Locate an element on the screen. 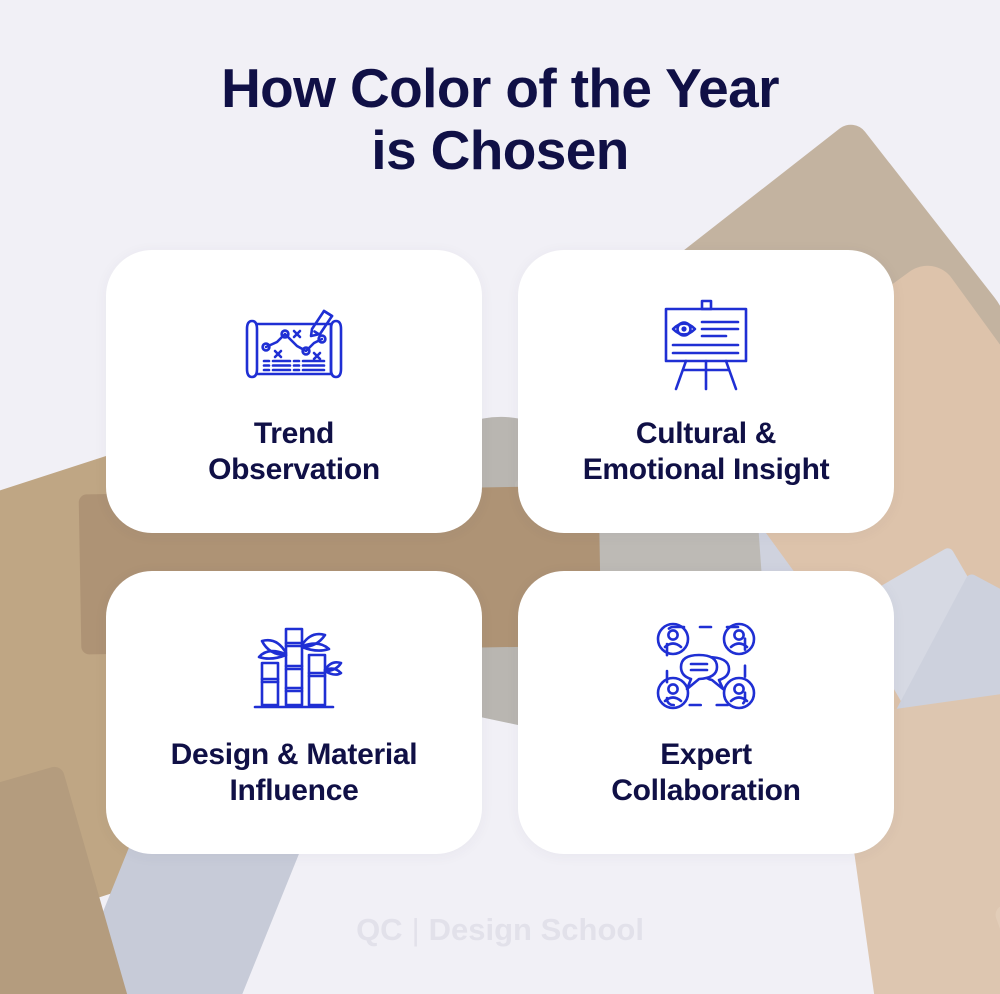 The width and height of the screenshot is (1000, 994). card-label-cultural-emotional-insight: Cultural & Emotional Insight is located at coordinates (706, 451).